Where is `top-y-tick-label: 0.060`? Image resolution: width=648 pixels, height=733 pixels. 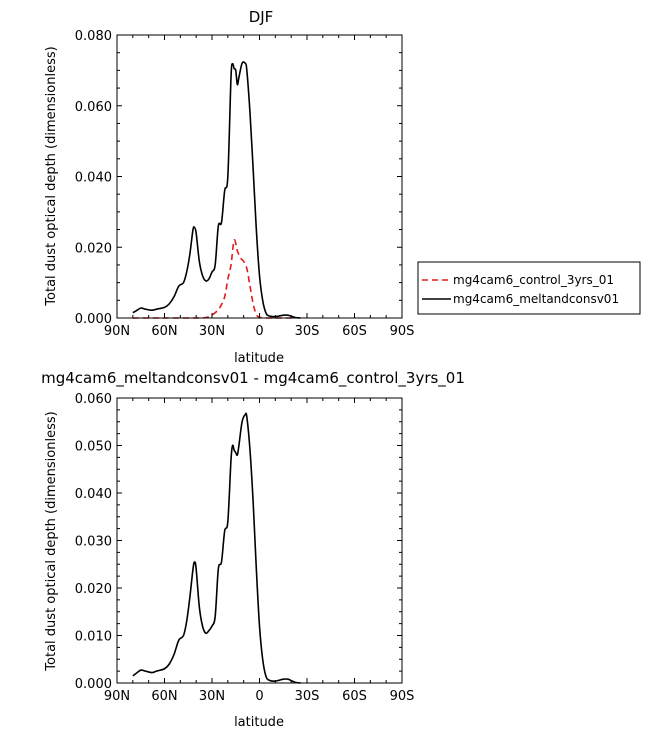
top-y-tick-label: 0.060 is located at coordinates (93, 107).